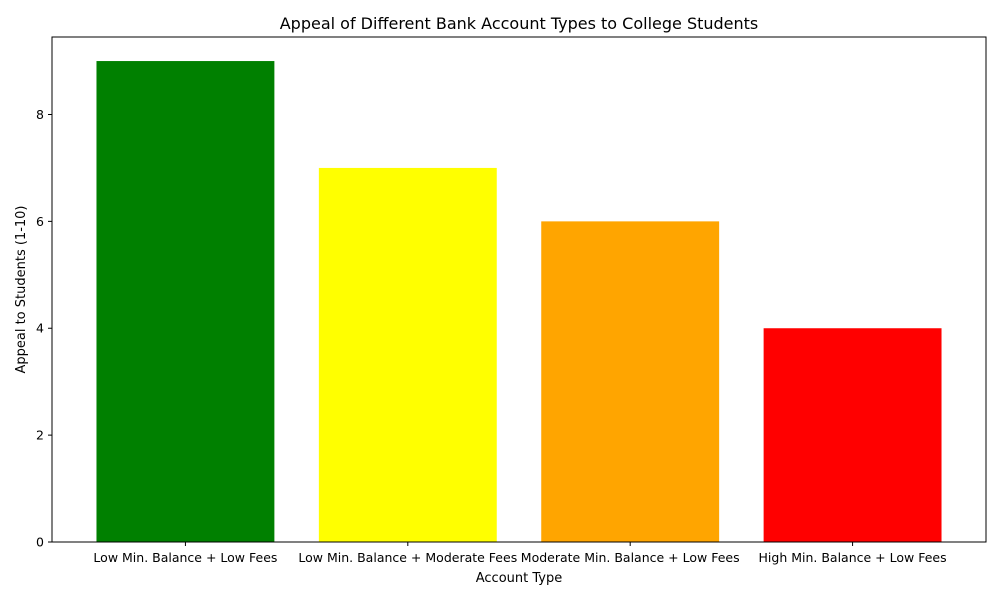 This screenshot has width=1000, height=600. What do you see at coordinates (519, 578) in the screenshot?
I see `x-axis-label: Account Type` at bounding box center [519, 578].